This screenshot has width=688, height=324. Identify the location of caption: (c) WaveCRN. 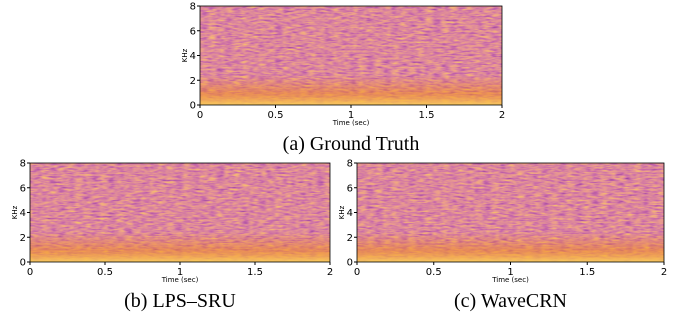
(510, 301).